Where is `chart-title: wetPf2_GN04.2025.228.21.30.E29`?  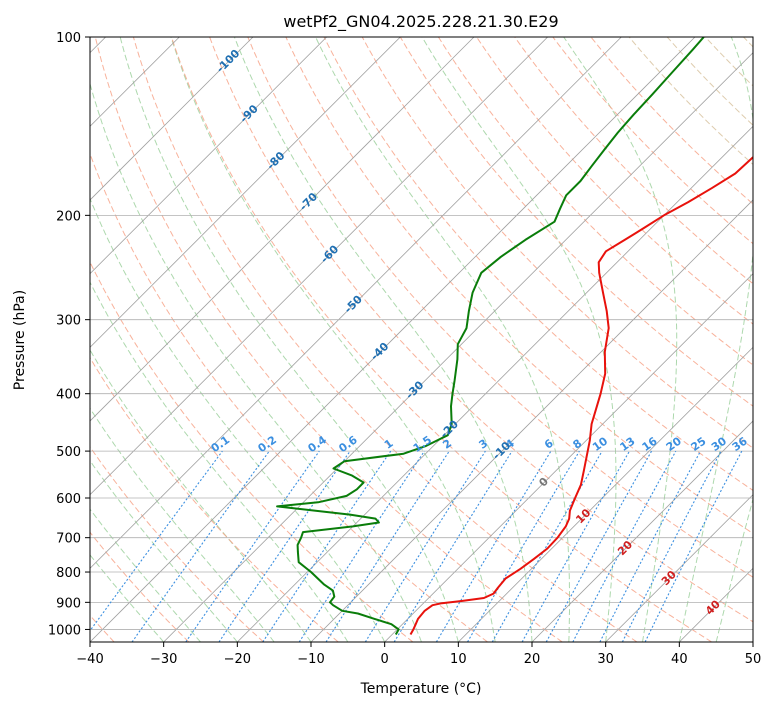
chart-title: wetPf2_GN04.2025.228.21.30.E29 is located at coordinates (420, 22).